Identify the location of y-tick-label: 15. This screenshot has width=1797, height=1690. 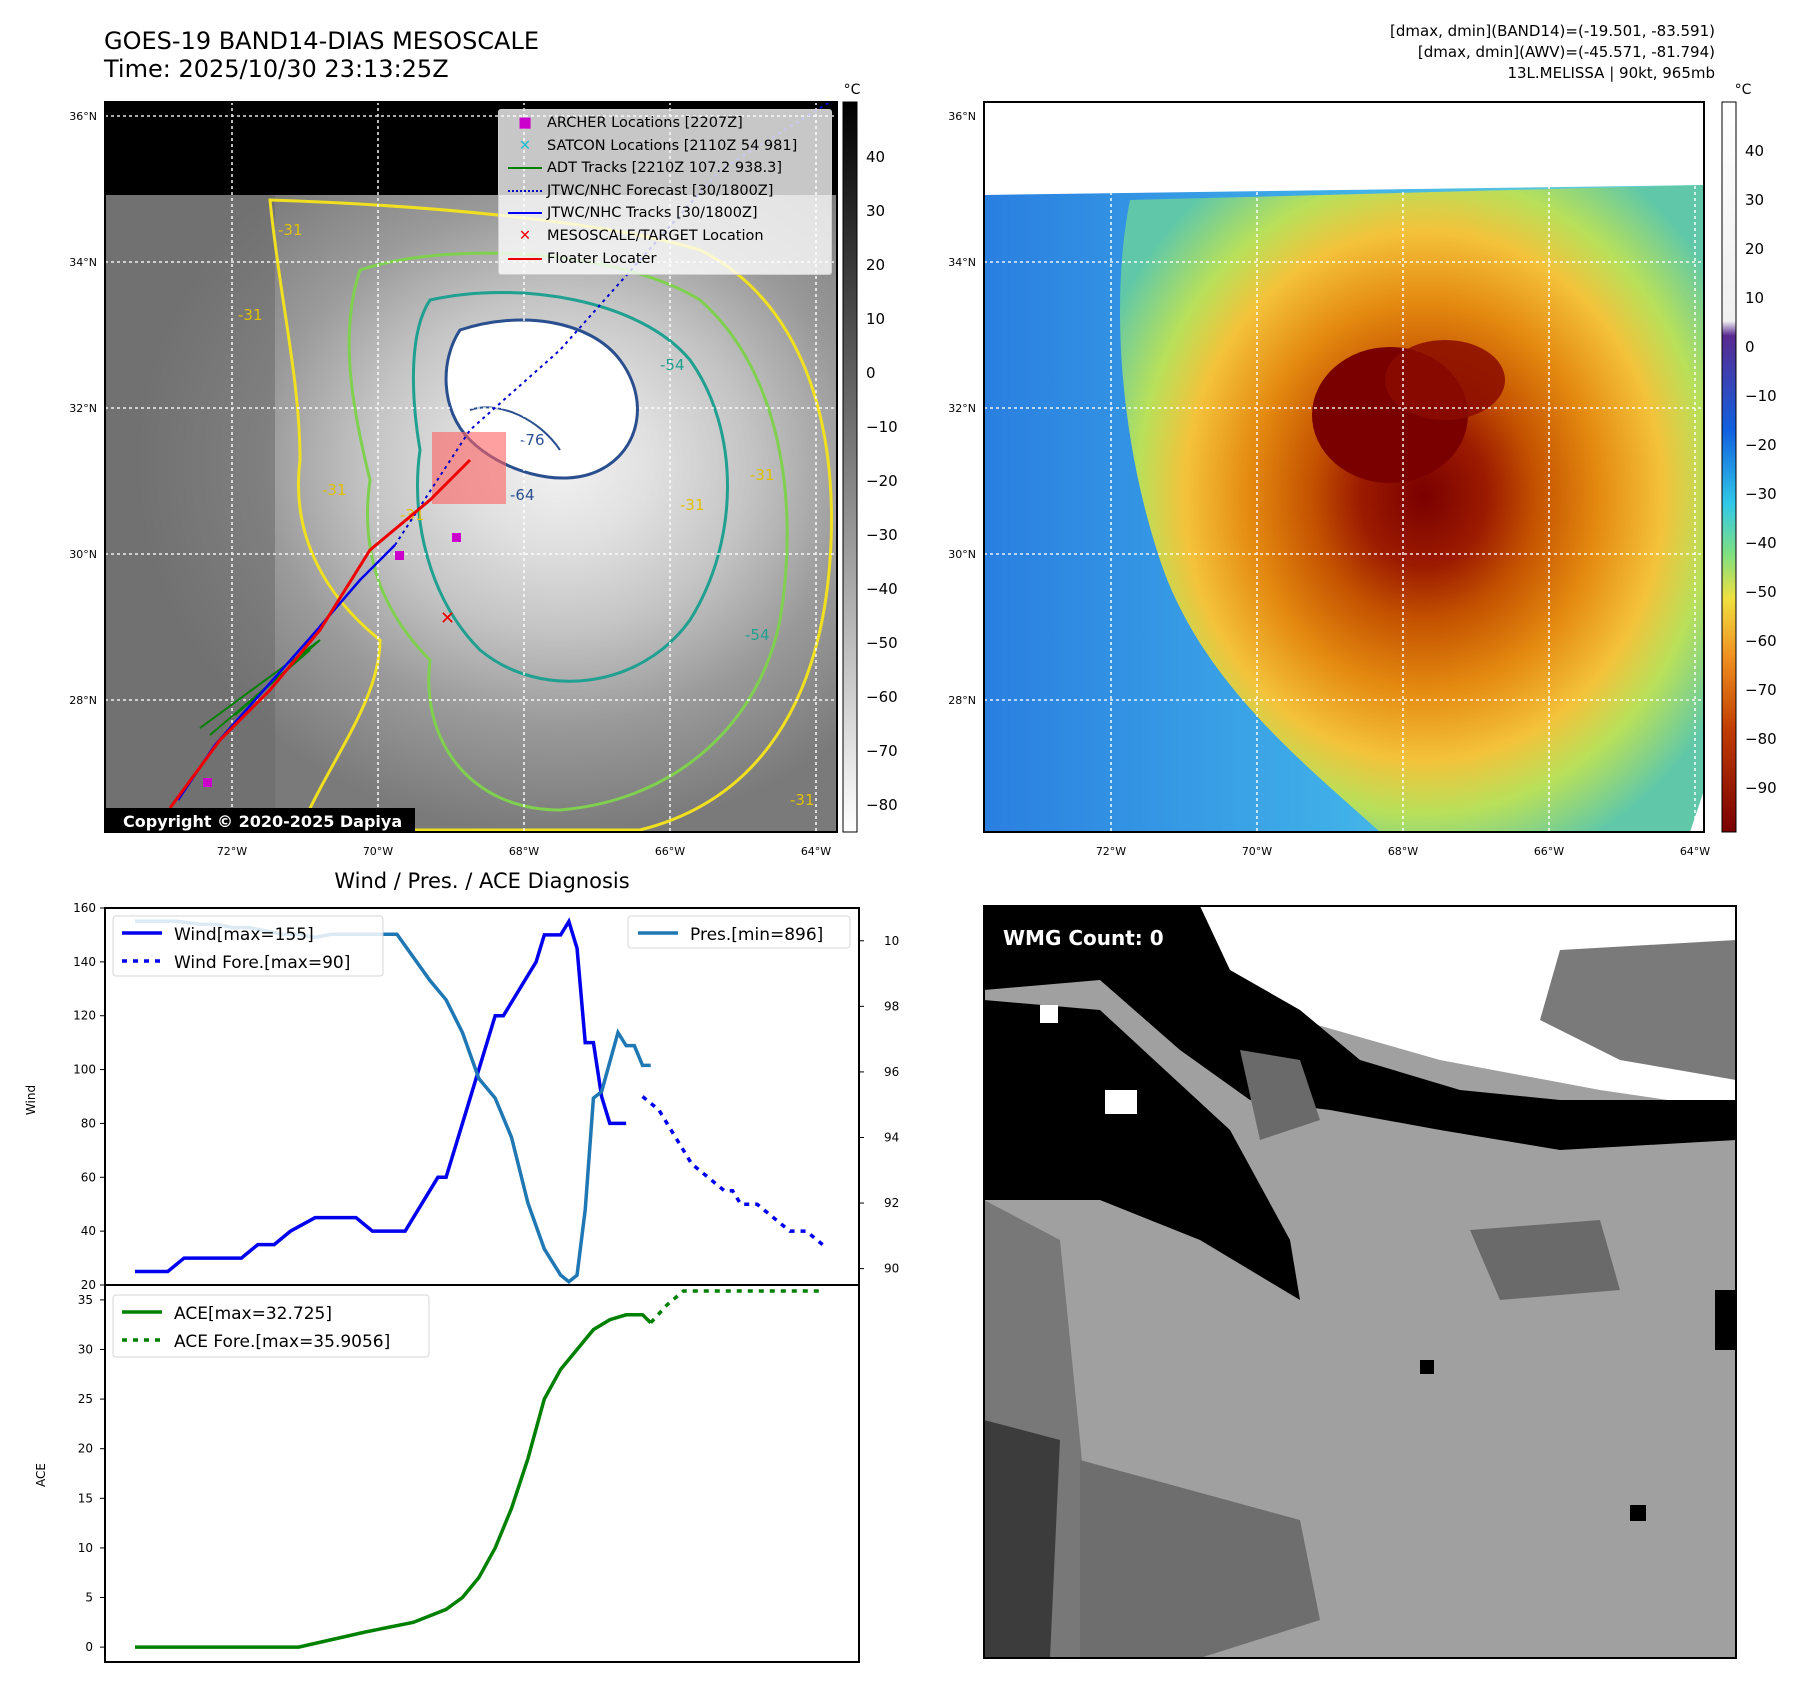
(85, 1498).